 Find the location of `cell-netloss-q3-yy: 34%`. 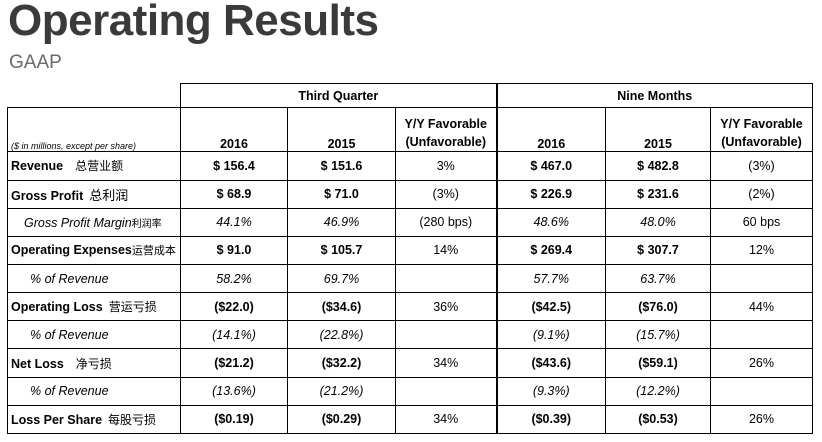

cell-netloss-q3-yy: 34% is located at coordinates (446, 363).